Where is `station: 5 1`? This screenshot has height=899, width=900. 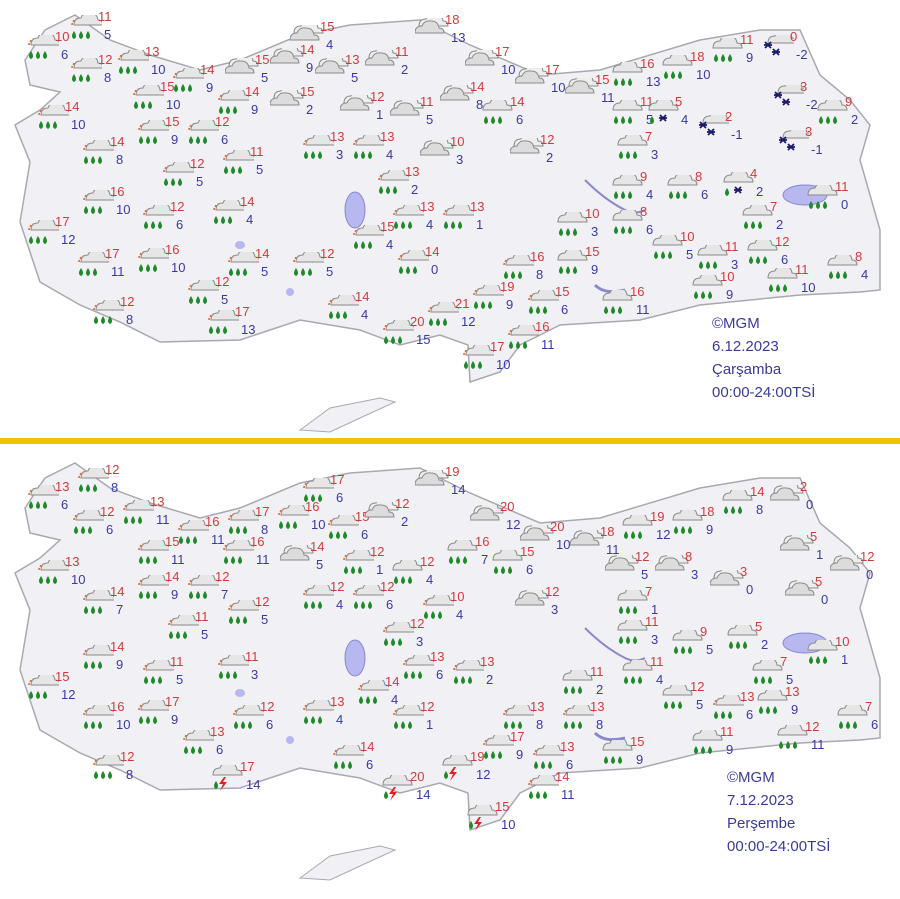
station: 5 1 is located at coordinates (810, 550).